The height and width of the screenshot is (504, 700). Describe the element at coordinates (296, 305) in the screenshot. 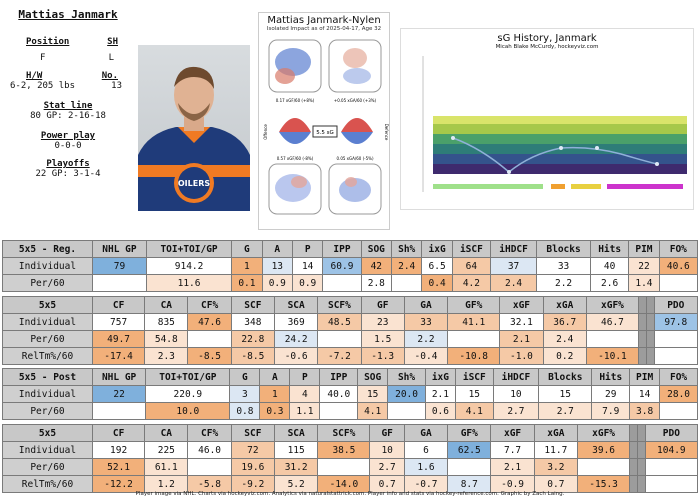

I see `reg-onice-header-cell: SCA` at that location.